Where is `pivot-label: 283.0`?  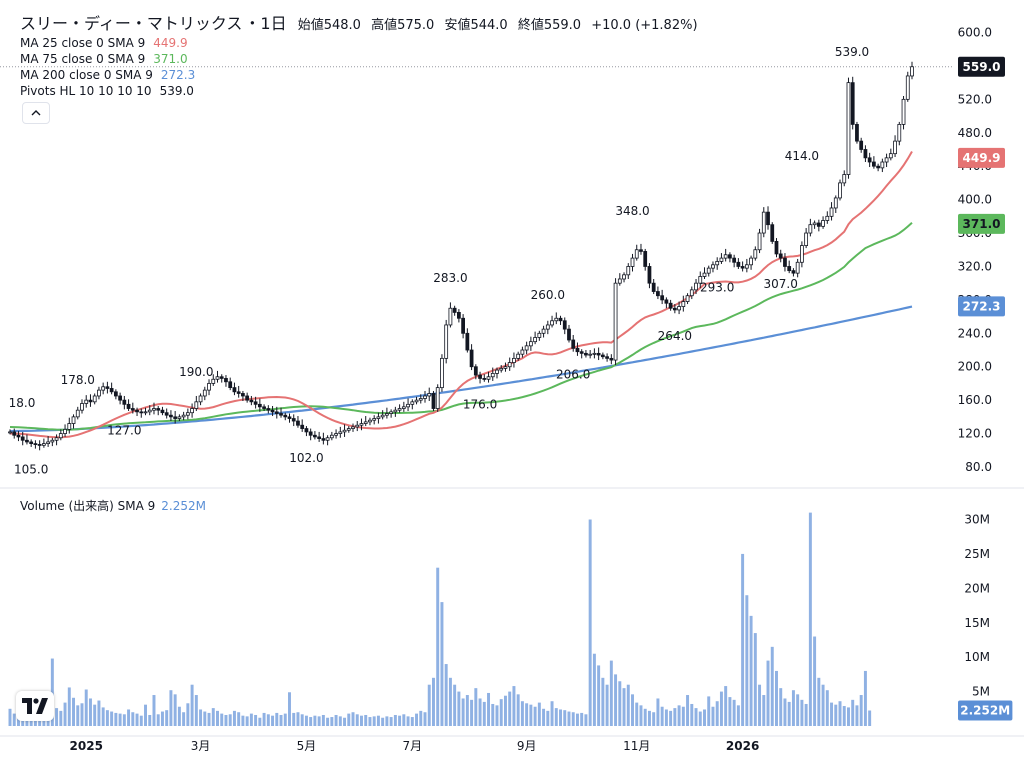
pivot-label: 283.0 is located at coordinates (450, 278).